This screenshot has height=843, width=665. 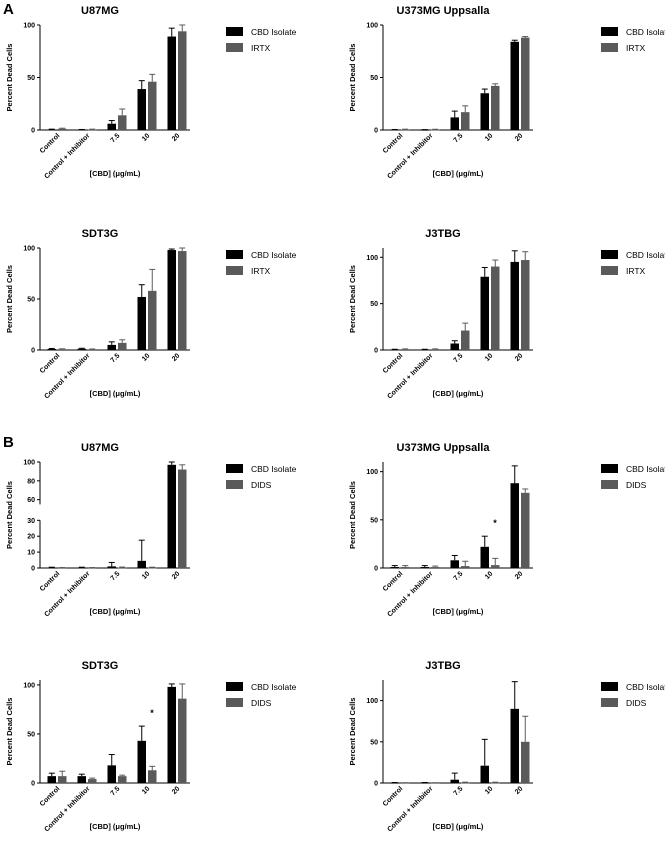 What do you see at coordinates (444, 448) in the screenshot?
I see `chart-title: U373MG Uppsalla` at bounding box center [444, 448].